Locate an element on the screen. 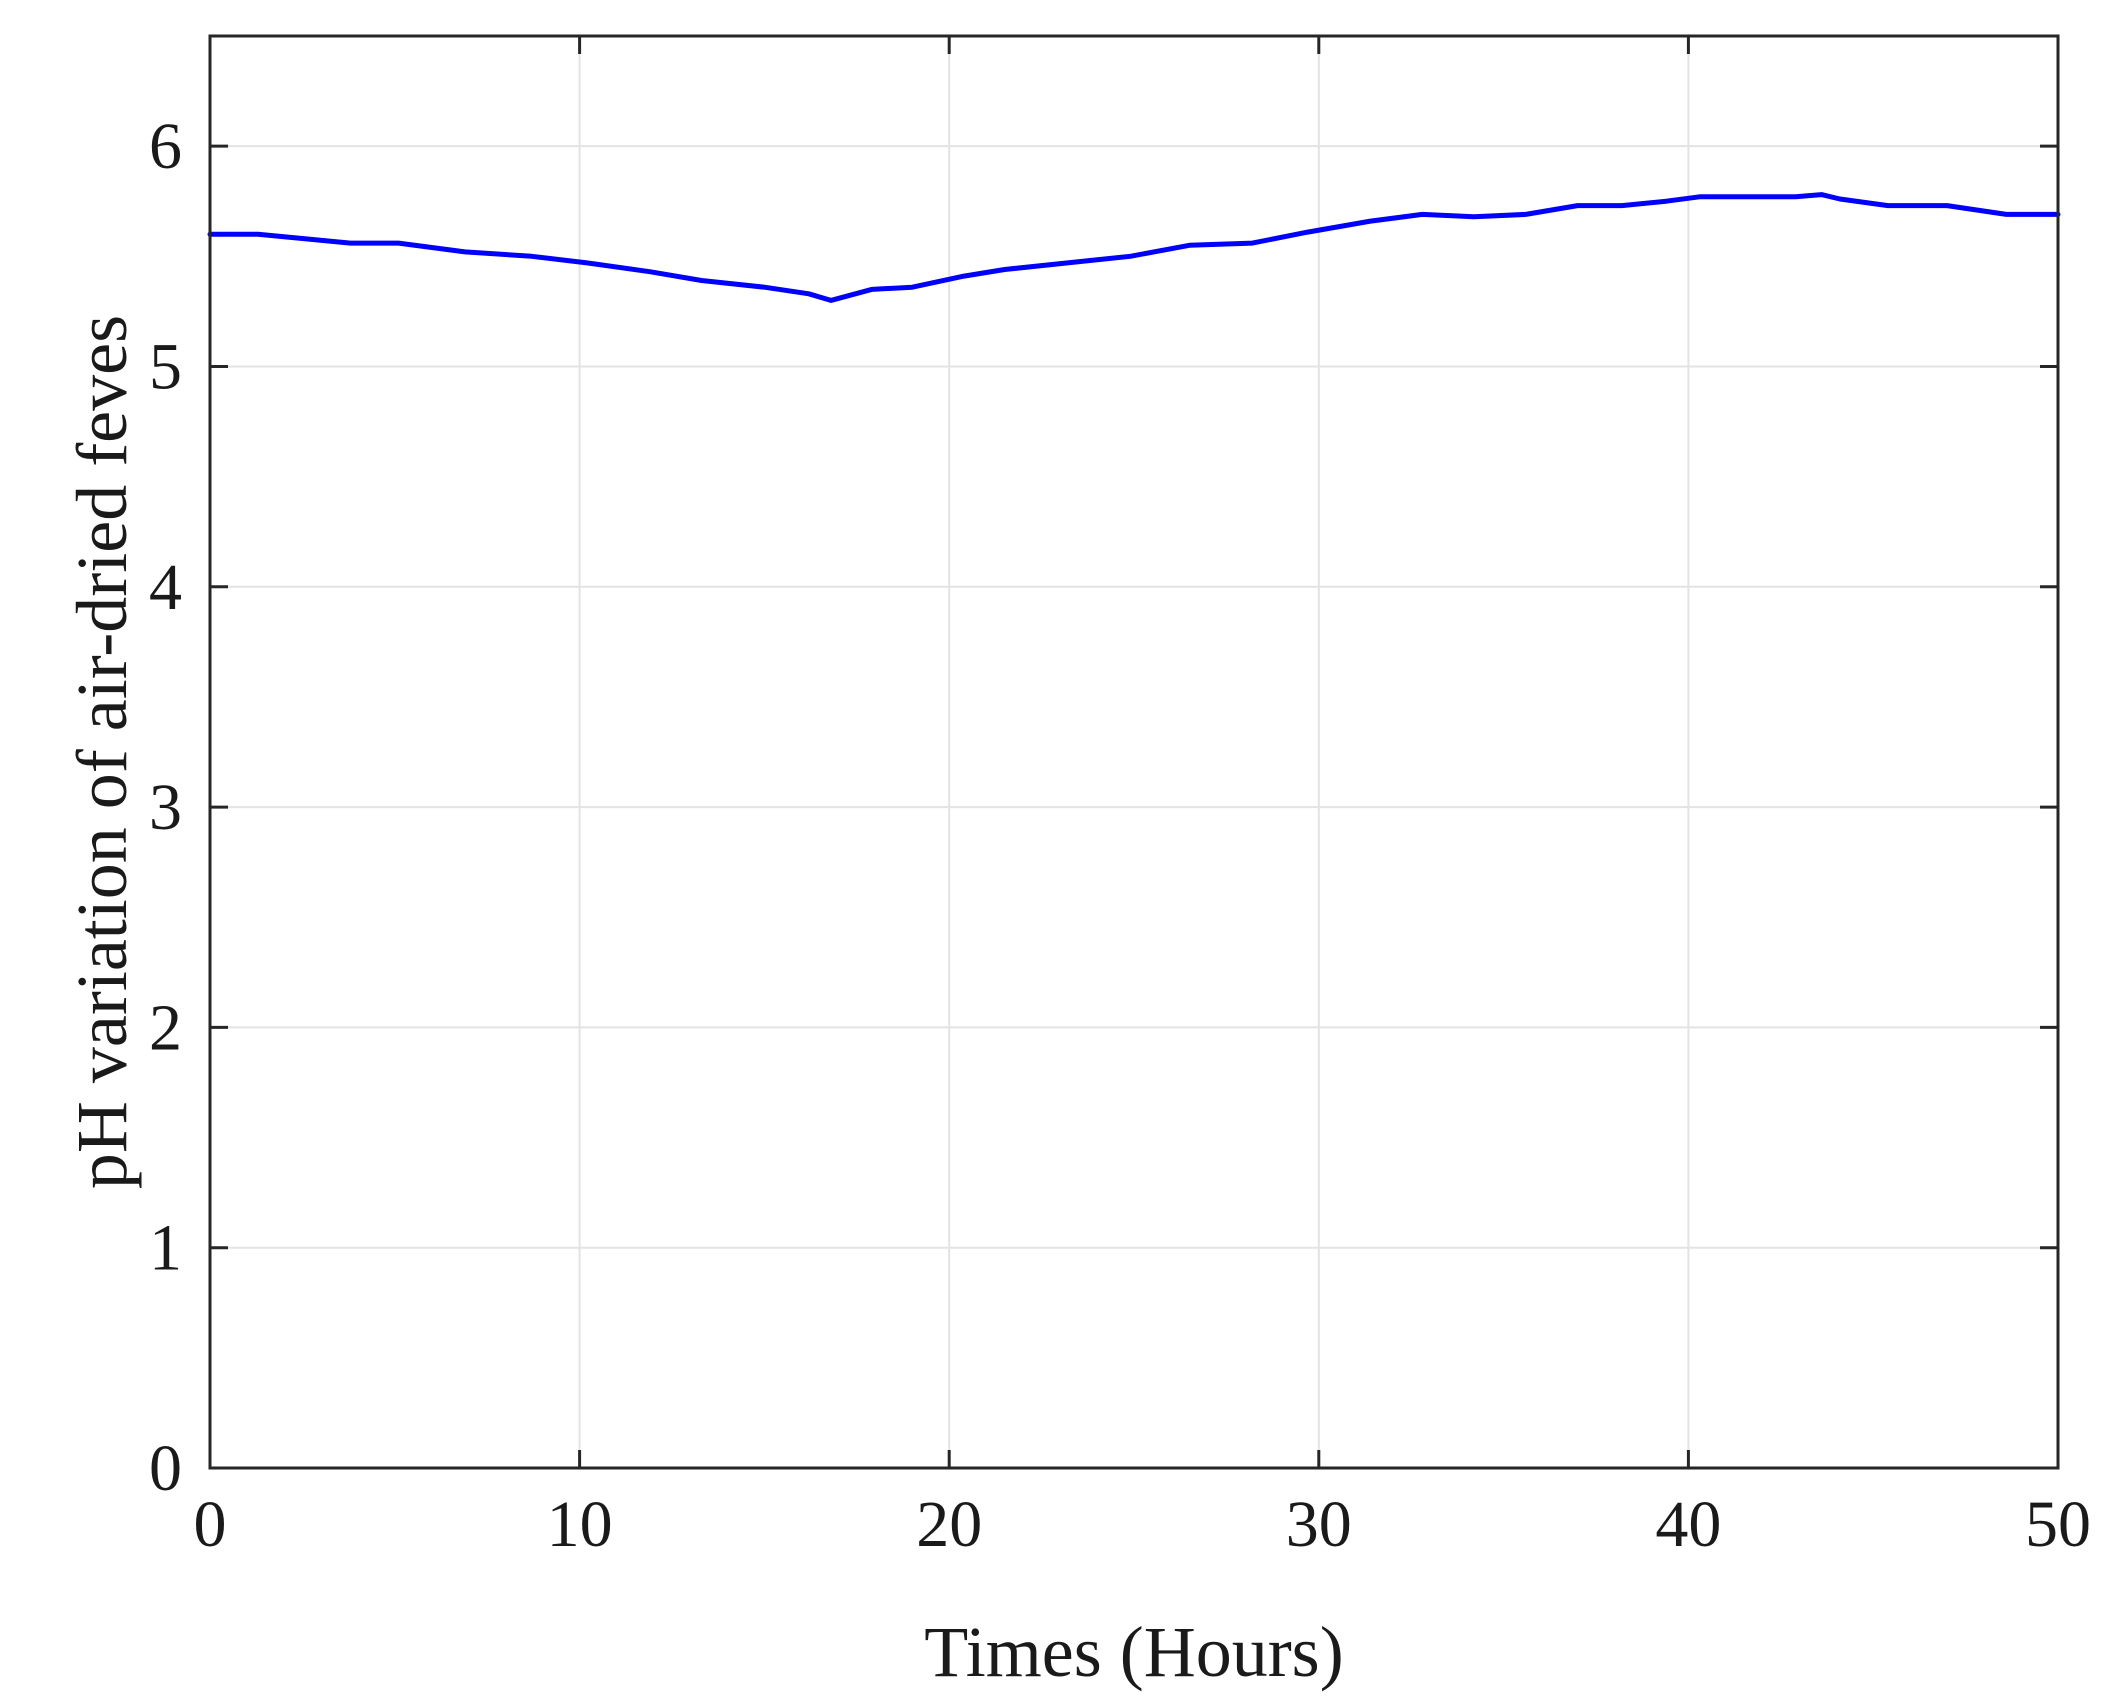 The height and width of the screenshot is (1699, 2128). x-tick-label: 20 is located at coordinates (949, 1524).